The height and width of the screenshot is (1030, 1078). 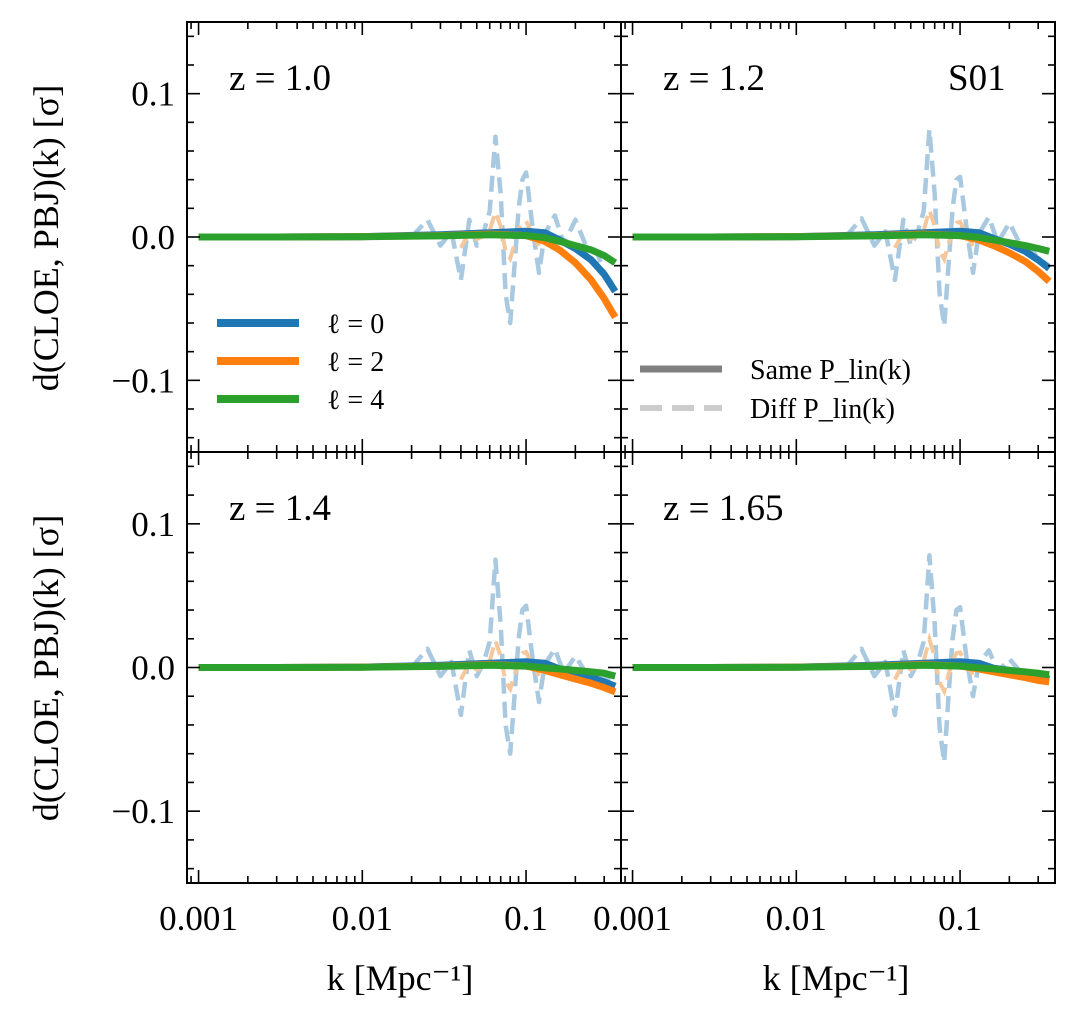 What do you see at coordinates (408, 275) in the screenshot?
I see `series-line-l2` at bounding box center [408, 275].